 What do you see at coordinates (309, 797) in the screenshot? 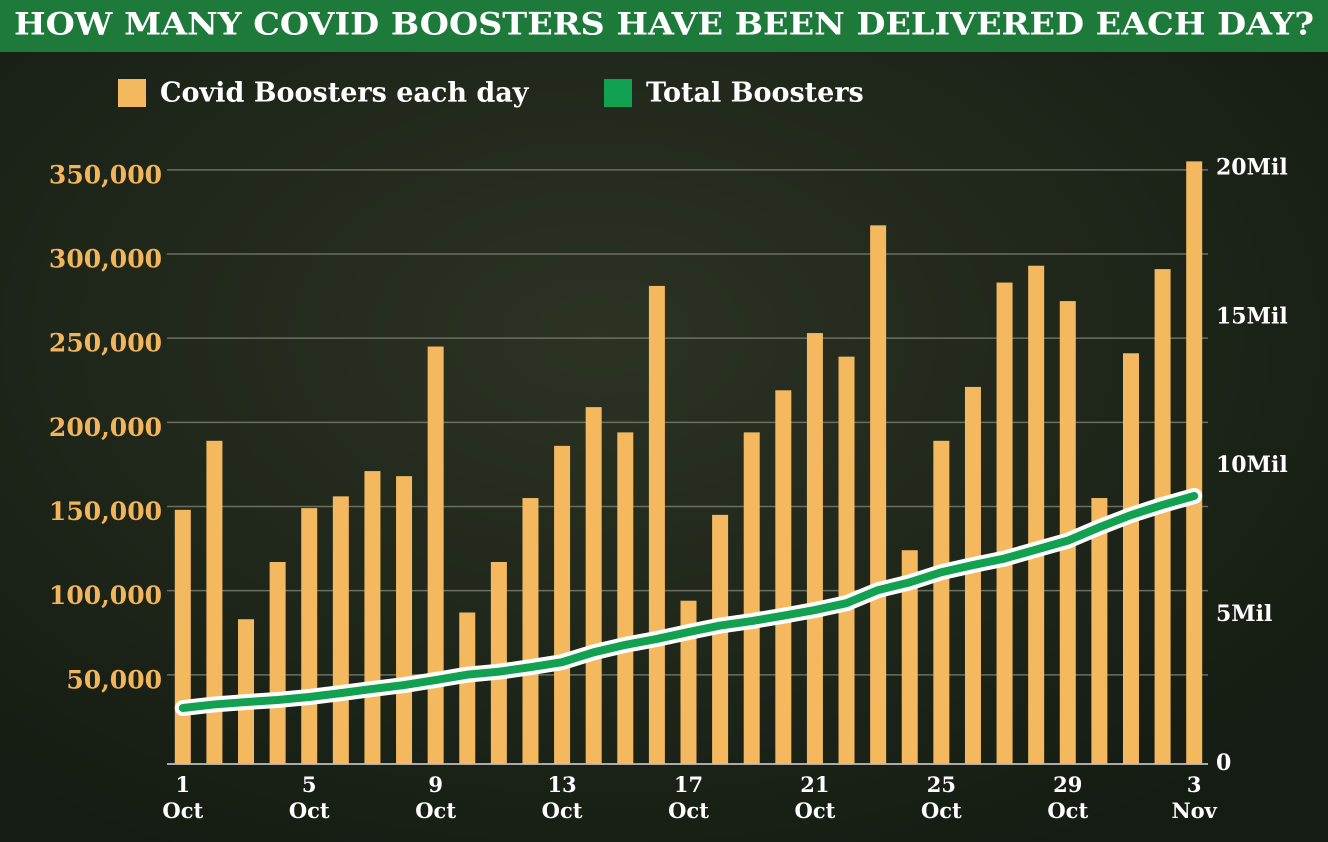
I see `x-tick-label: 5 Oct` at bounding box center [309, 797].